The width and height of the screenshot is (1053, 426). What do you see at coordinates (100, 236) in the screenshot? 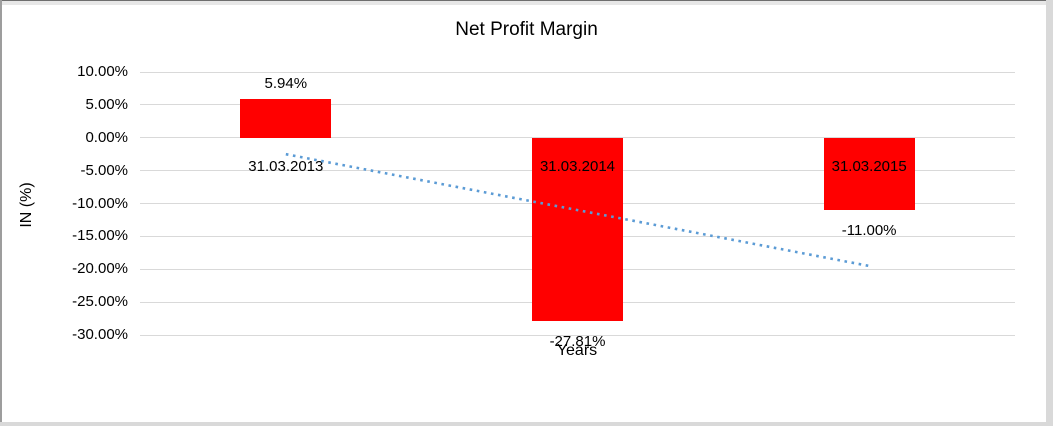
I see `y-axis-tick-label: -15.00%` at bounding box center [100, 236].